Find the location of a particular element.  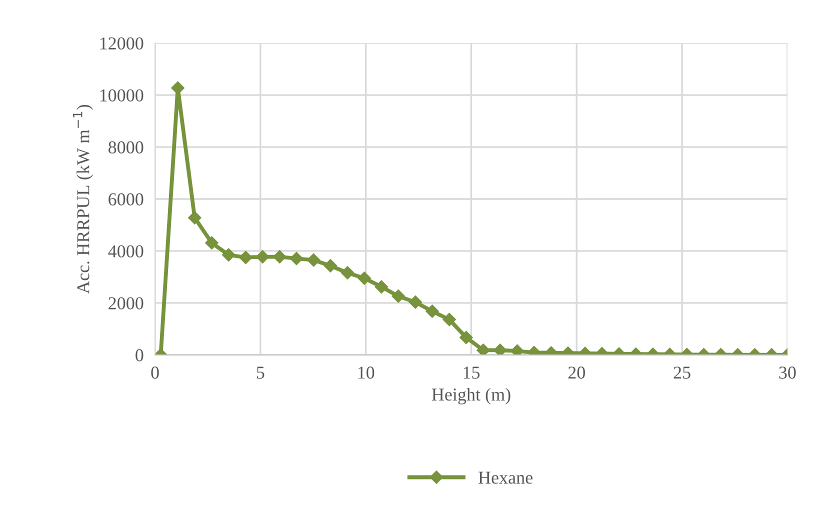

x-tick-label: 30 is located at coordinates (787, 372).